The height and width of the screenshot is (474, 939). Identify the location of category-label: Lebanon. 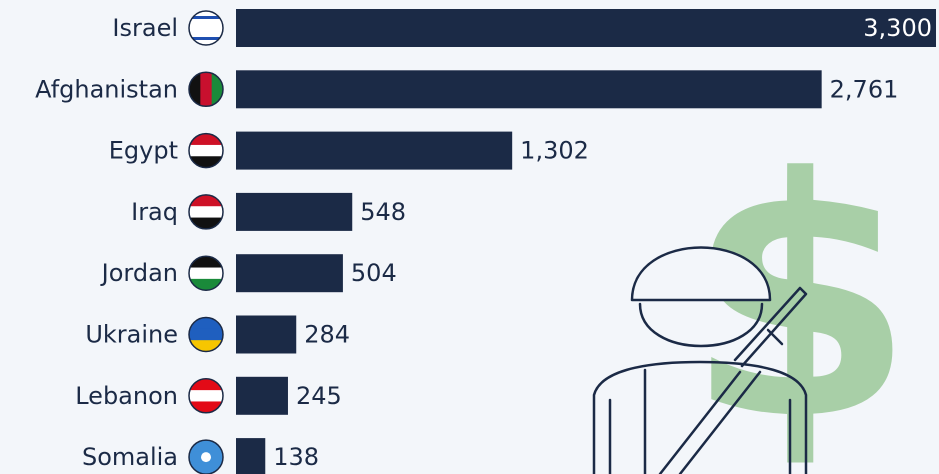
(126, 396).